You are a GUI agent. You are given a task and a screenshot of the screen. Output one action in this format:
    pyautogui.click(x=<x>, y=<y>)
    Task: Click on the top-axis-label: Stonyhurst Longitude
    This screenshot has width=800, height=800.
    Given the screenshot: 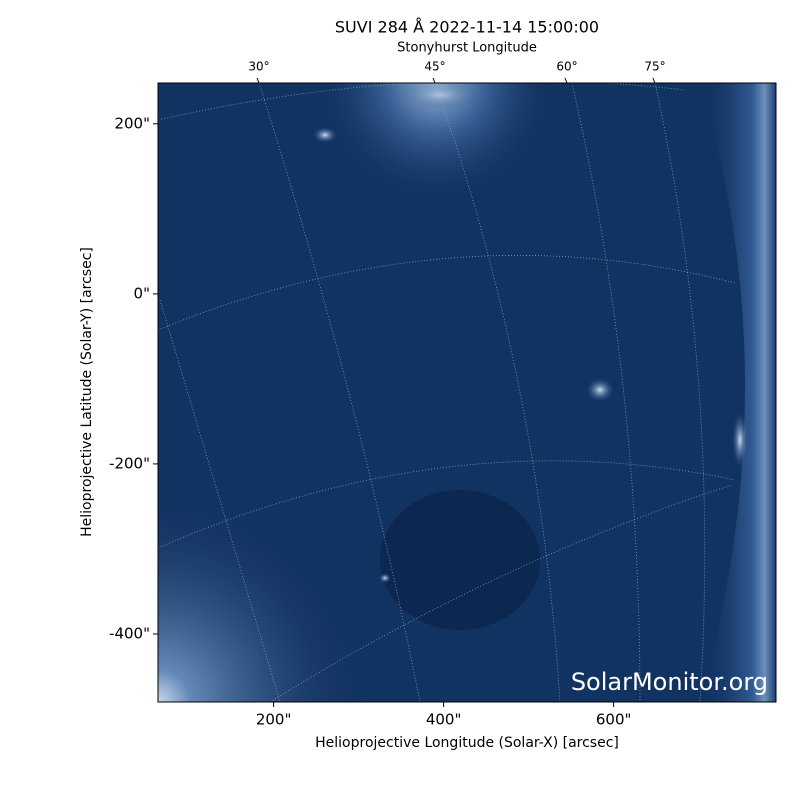 What is the action you would take?
    pyautogui.click(x=467, y=48)
    